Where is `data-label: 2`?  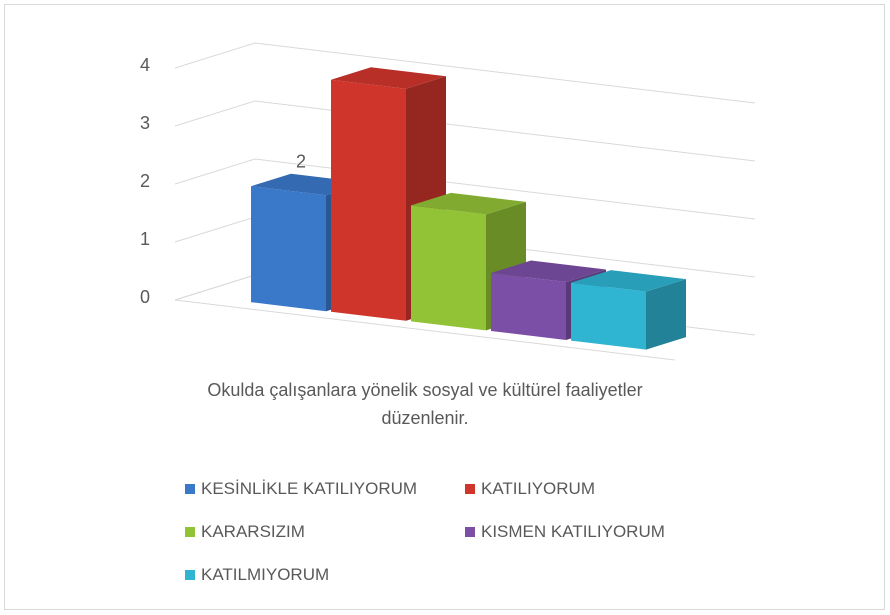
data-label: 2 is located at coordinates (301, 162).